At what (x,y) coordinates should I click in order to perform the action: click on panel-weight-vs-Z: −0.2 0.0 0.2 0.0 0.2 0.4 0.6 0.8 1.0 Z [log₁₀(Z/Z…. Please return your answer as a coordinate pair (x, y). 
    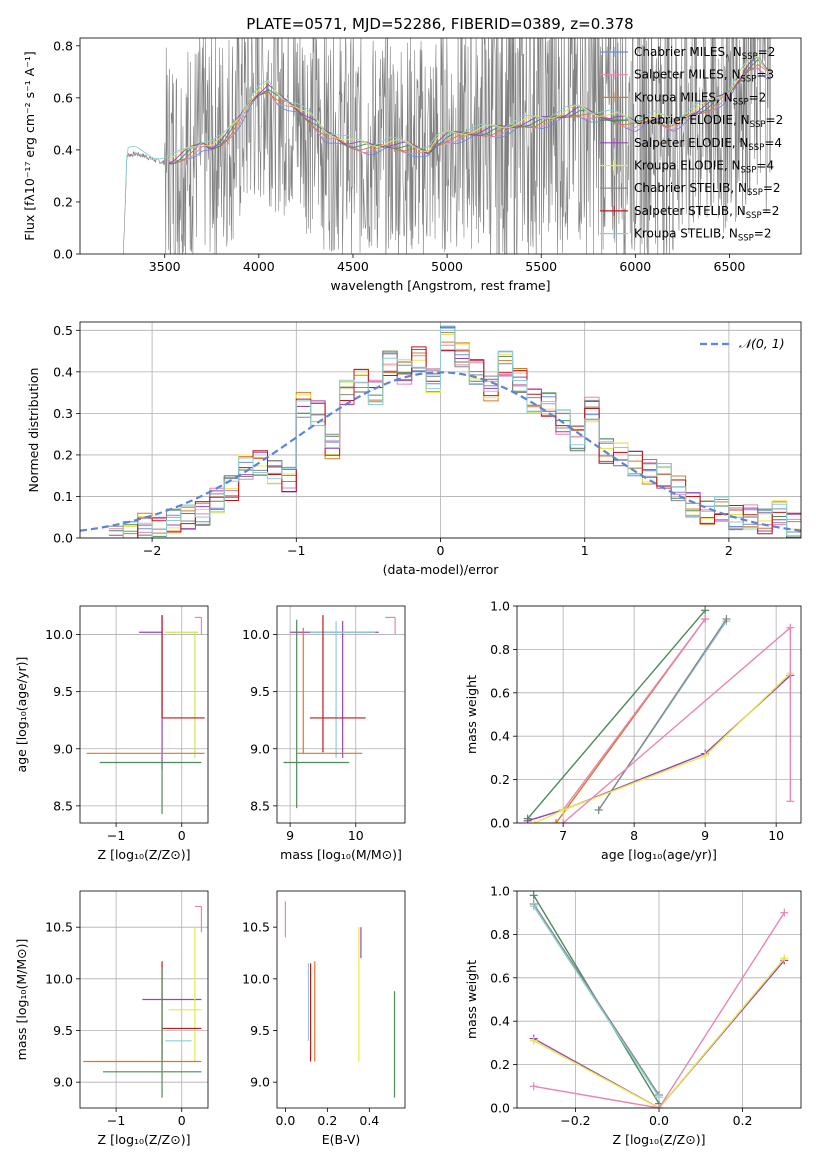
    Looking at the image, I should click on (633, 1015).